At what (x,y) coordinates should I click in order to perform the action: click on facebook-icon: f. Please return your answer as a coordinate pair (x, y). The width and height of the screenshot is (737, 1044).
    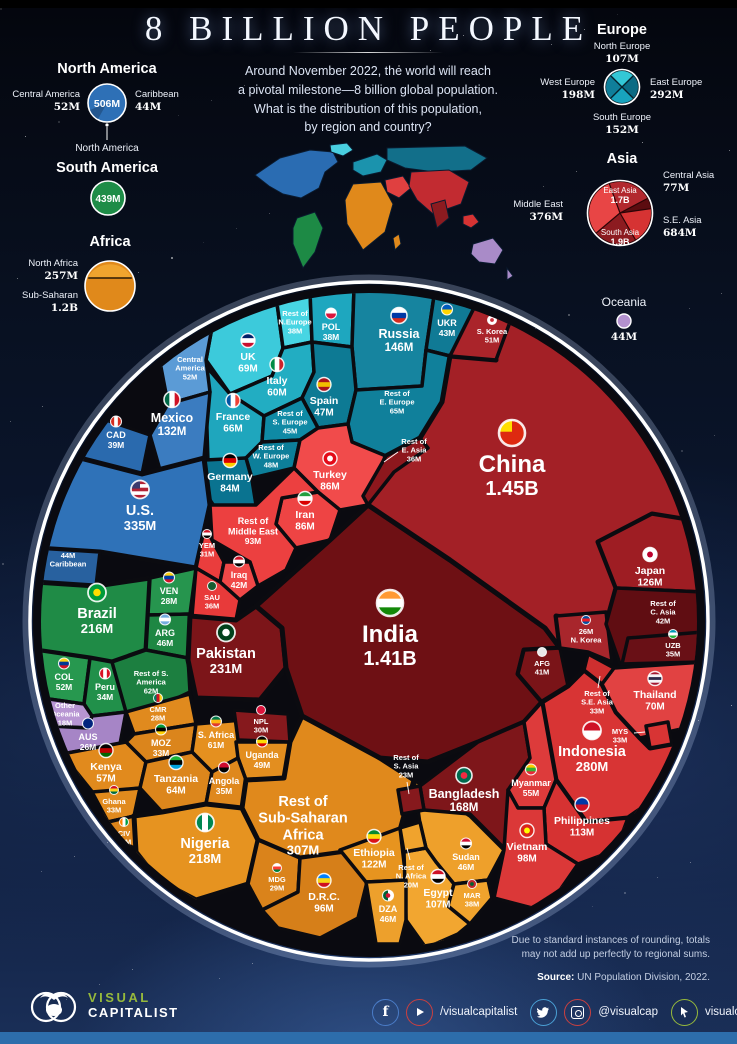
    Looking at the image, I should click on (385, 1012).